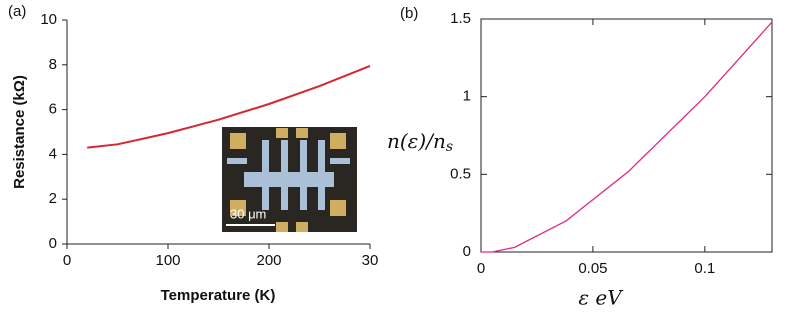 This screenshot has width=789, height=316. I want to click on x-tick-label: 0.1, so click(704, 268).